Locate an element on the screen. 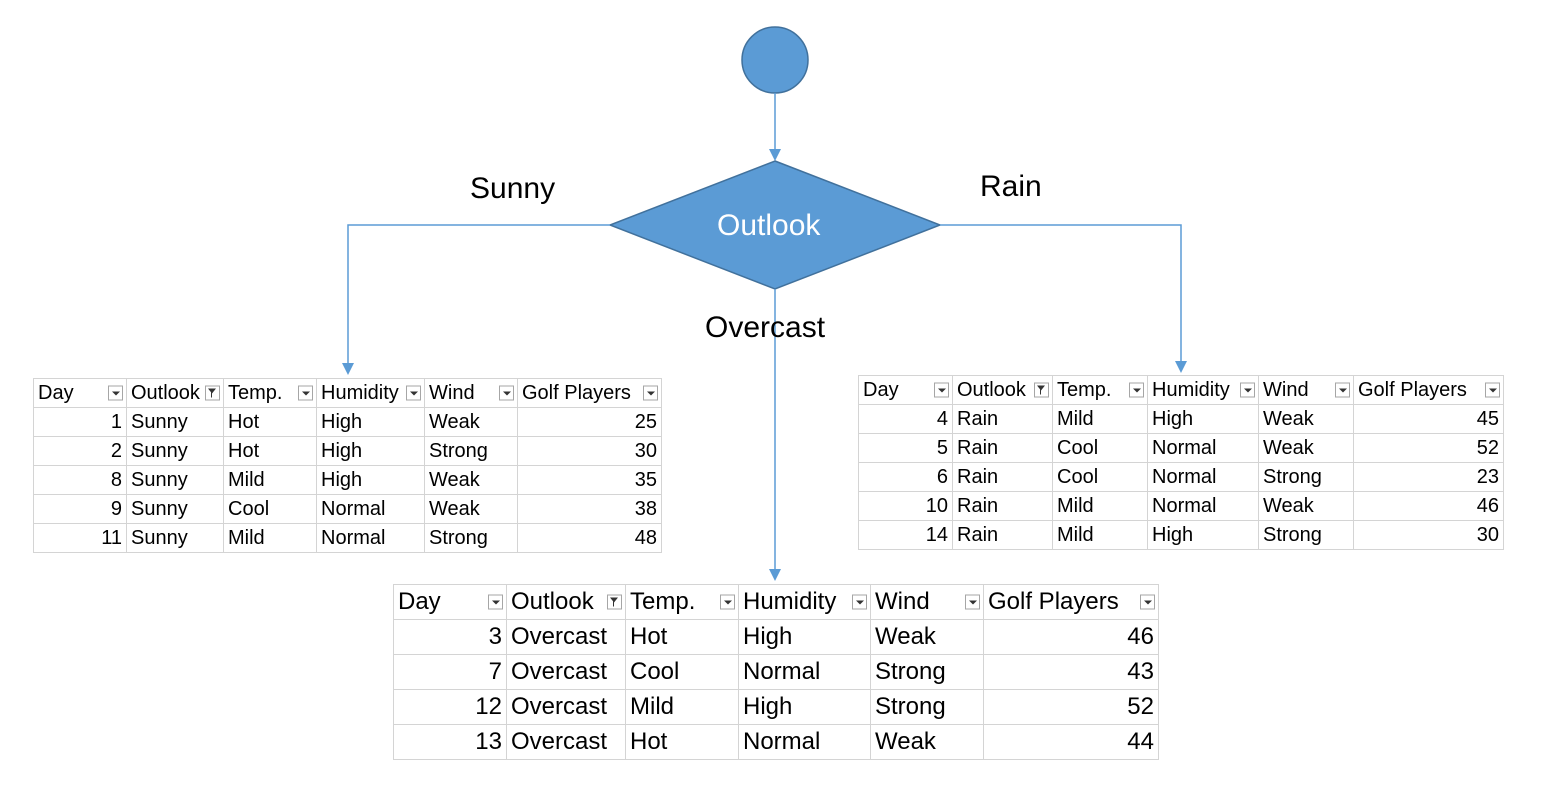  cell-golf-players: 35 is located at coordinates (589, 480).